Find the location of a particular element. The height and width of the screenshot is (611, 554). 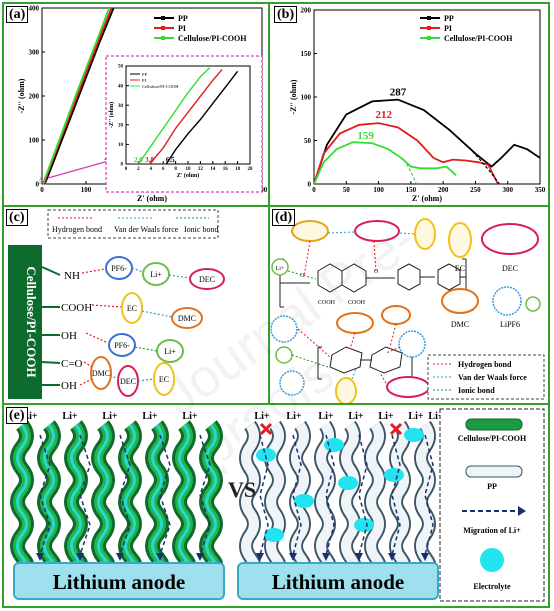

lithium-anode-left is located at coordinates (119, 581).